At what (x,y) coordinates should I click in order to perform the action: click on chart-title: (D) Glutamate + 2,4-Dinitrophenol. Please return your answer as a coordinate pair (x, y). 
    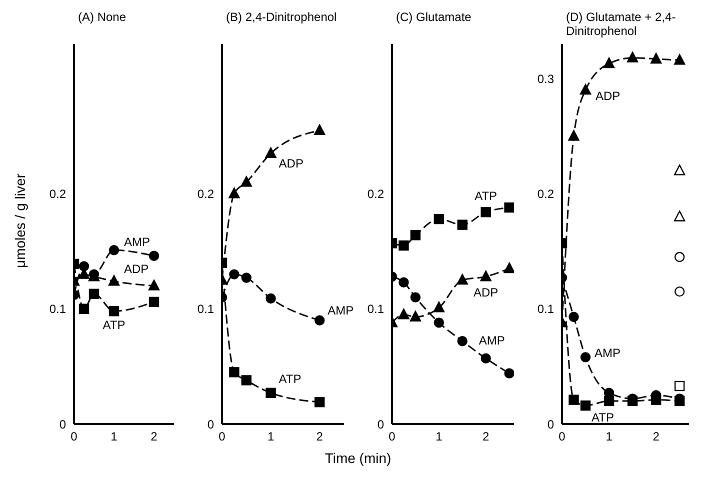
    Looking at the image, I should click on (621, 24).